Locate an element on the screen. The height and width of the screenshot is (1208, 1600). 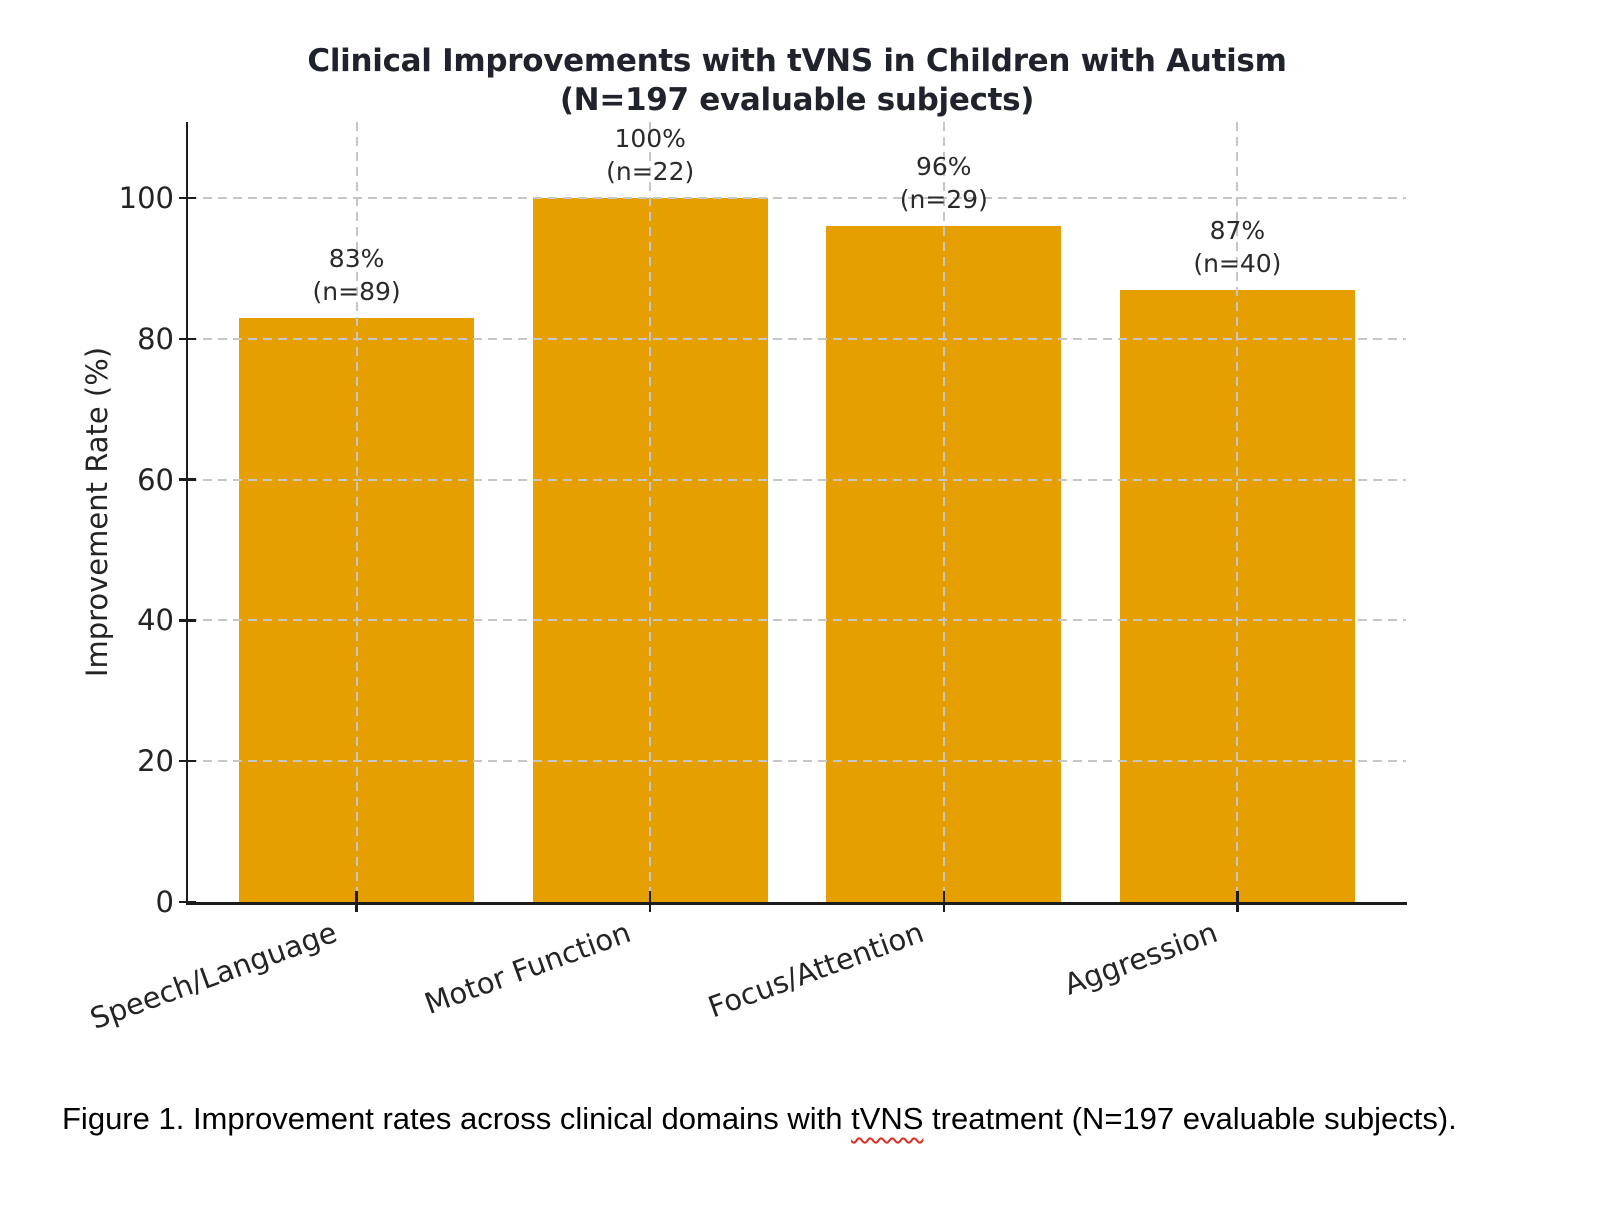
bar-value-line: (n=29) is located at coordinates (943, 200).